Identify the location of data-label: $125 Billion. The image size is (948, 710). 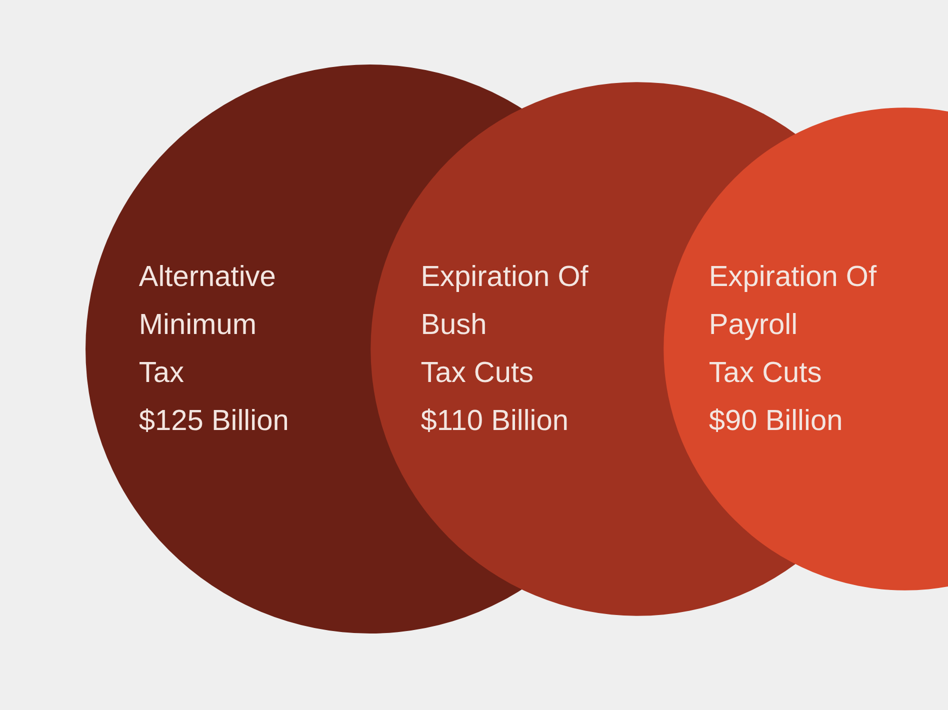
(213, 421).